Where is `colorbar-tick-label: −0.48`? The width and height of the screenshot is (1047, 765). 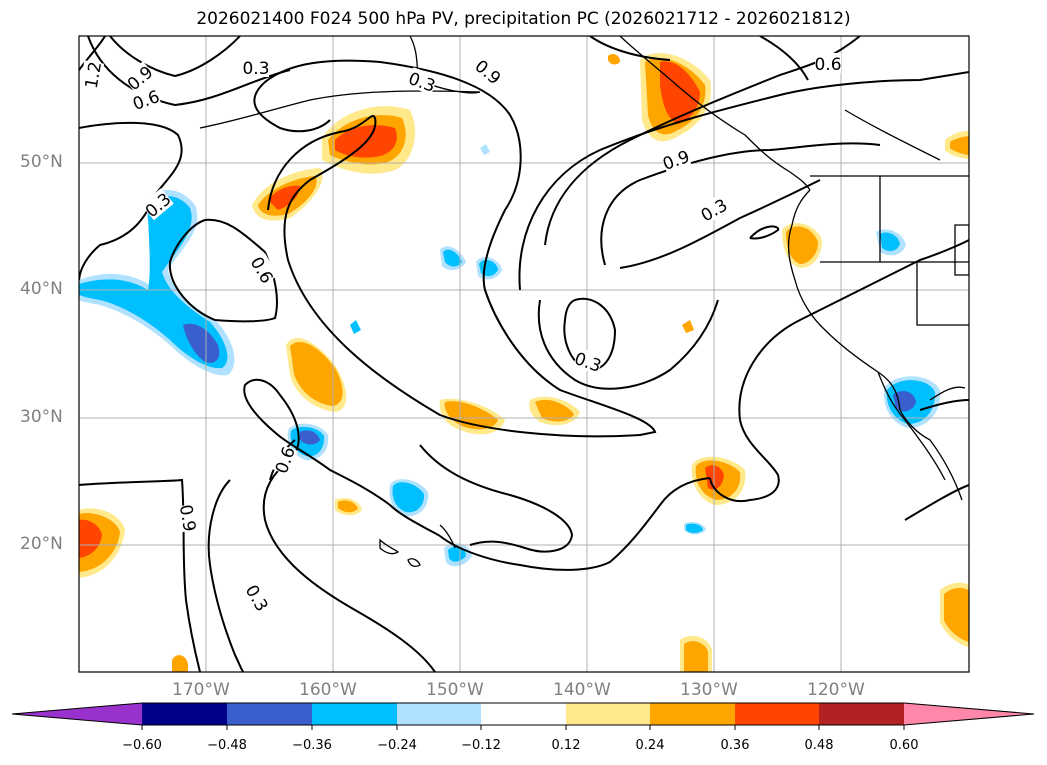
colorbar-tick-label: −0.48 is located at coordinates (227, 745).